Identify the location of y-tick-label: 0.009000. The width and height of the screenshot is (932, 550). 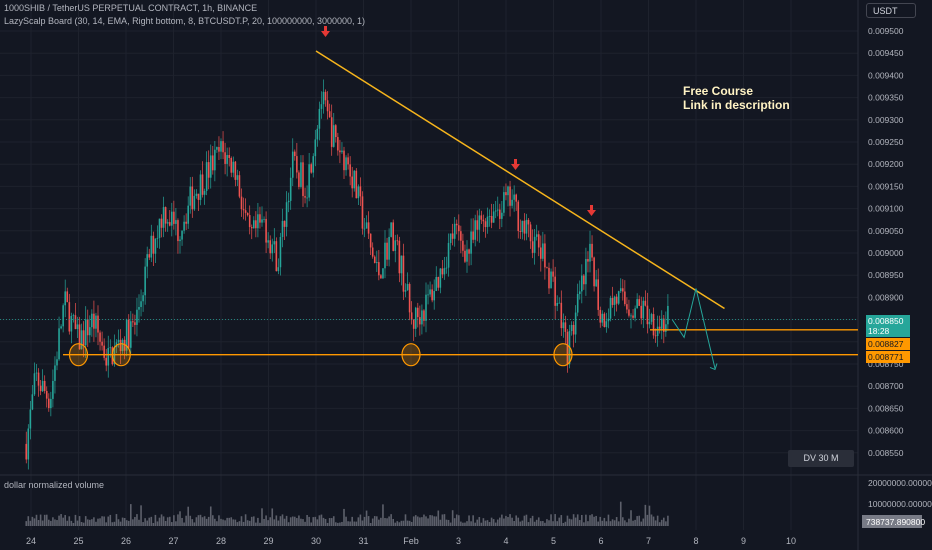
(886, 253).